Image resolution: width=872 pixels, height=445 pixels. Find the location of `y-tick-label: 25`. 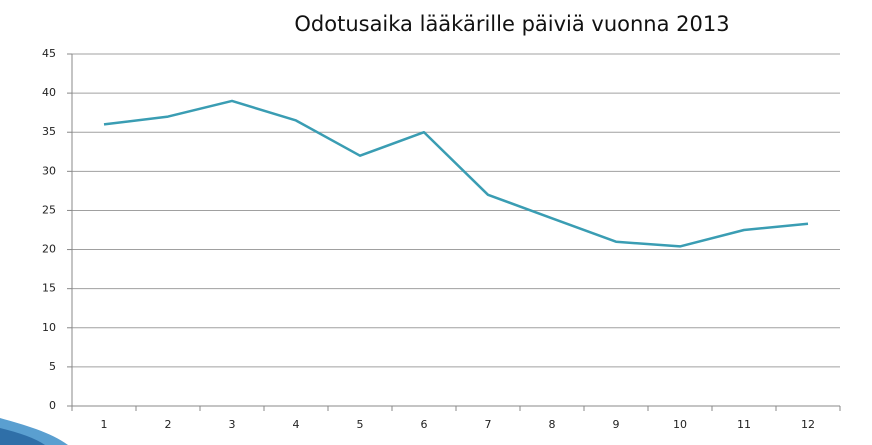

y-tick-label: 25 is located at coordinates (49, 209).